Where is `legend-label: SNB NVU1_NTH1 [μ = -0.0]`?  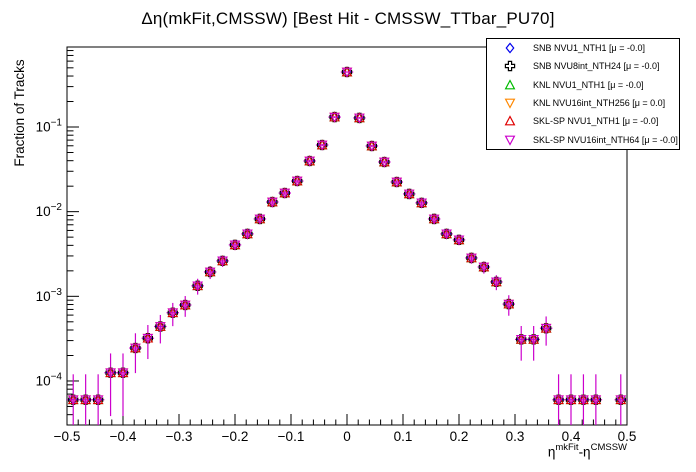 legend-label: SNB NVU1_NTH1 [μ = -0.0] is located at coordinates (589, 48).